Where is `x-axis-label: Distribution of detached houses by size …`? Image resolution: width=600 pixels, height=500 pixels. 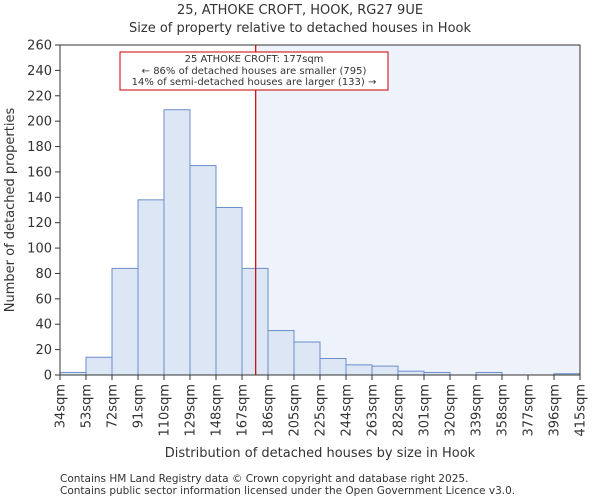 x-axis-label: Distribution of detached houses by size … is located at coordinates (320, 453).